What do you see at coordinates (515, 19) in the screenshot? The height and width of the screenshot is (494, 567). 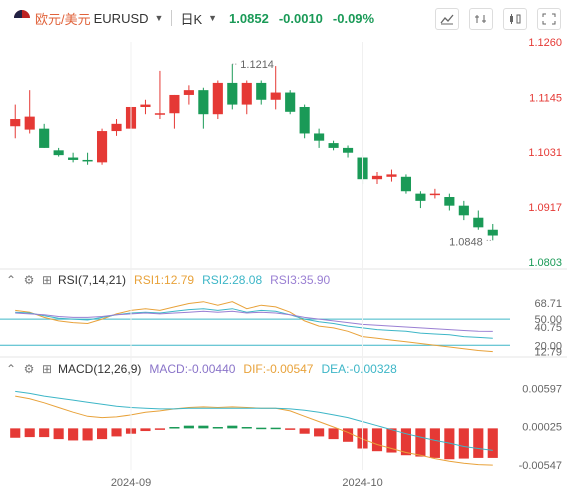 I see `indicator-icon` at bounding box center [515, 19].